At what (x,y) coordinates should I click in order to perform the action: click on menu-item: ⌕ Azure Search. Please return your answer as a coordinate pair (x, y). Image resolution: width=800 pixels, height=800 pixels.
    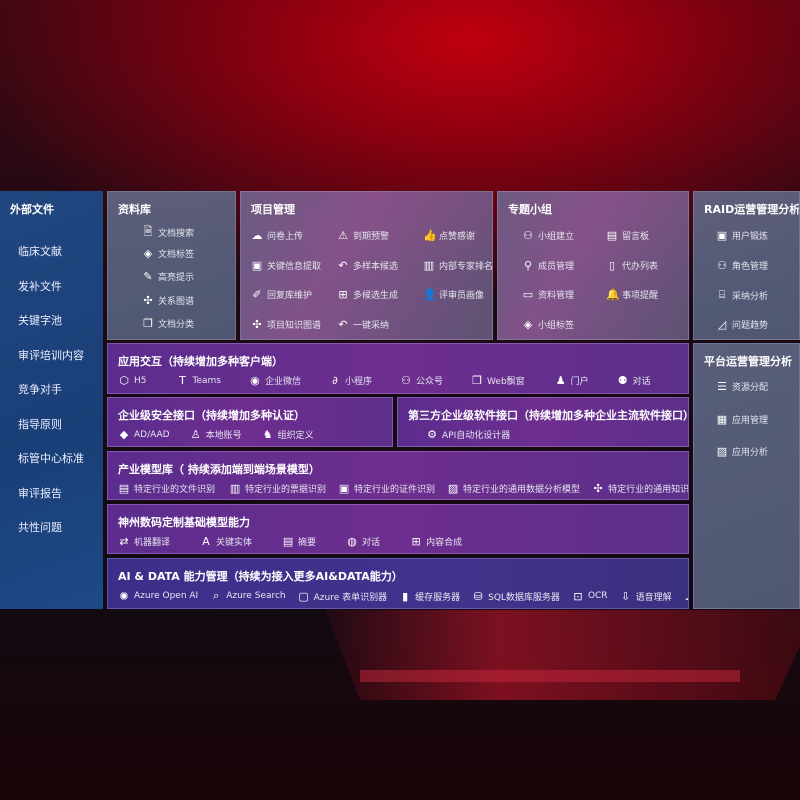
    Looking at the image, I should click on (248, 596).